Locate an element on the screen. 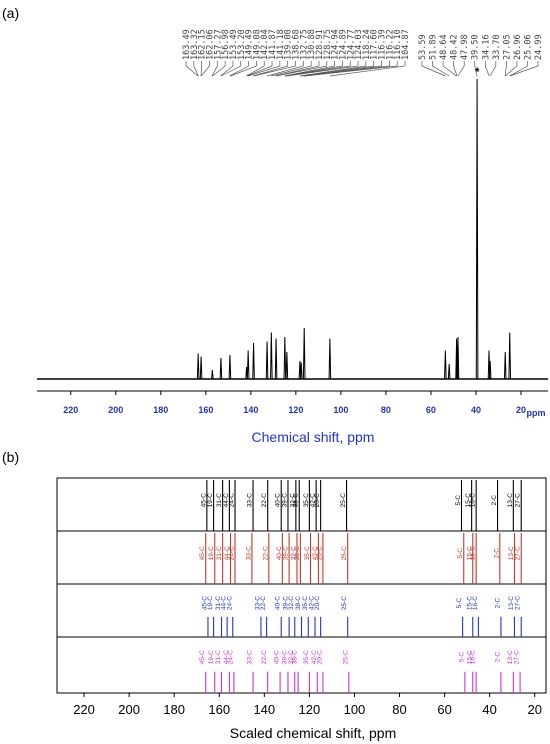  peak-shift-label: 116.10 is located at coordinates (398, 44).